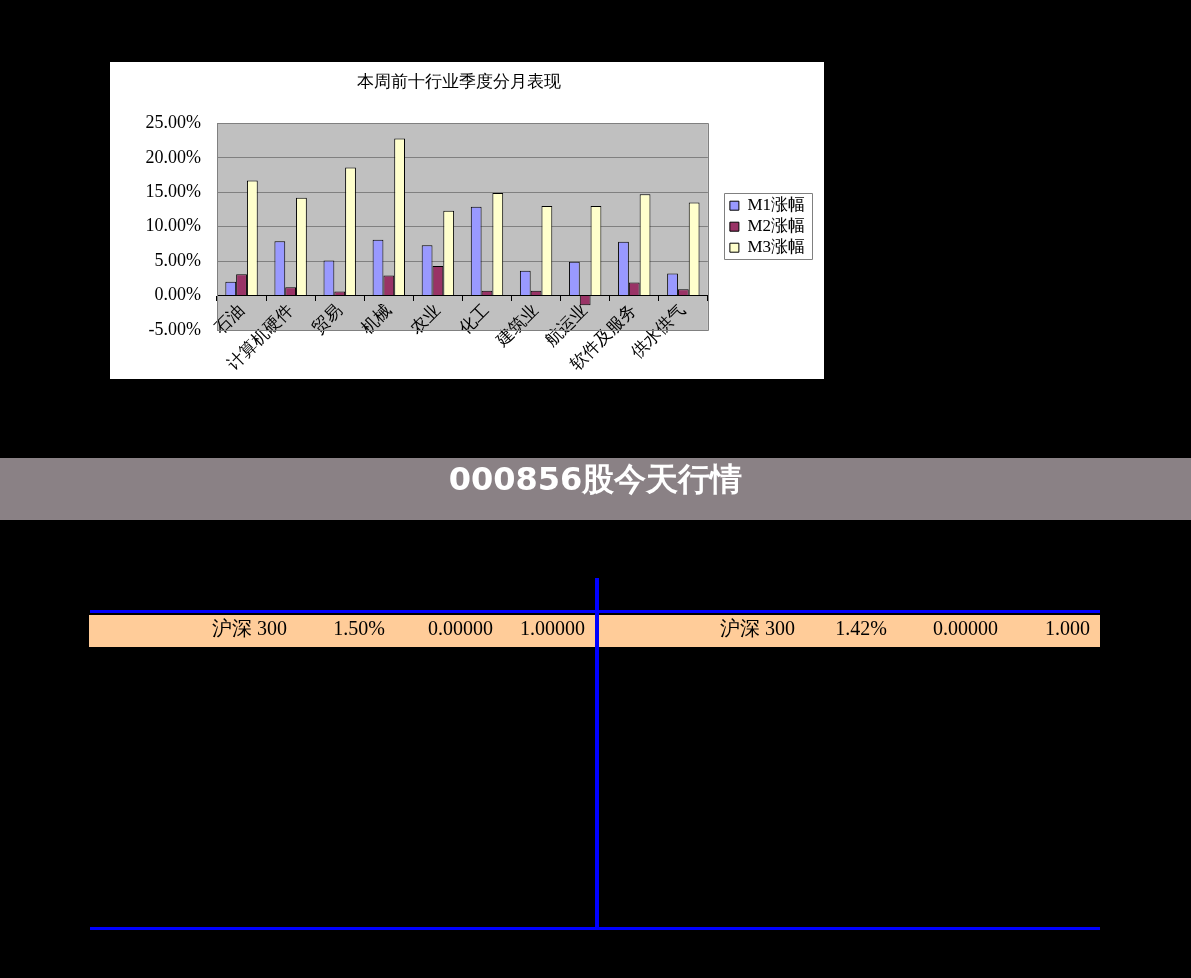 The image size is (1191, 978). Describe the element at coordinates (174, 328) in the screenshot. I see `y-tick-label: -5.00%` at that location.